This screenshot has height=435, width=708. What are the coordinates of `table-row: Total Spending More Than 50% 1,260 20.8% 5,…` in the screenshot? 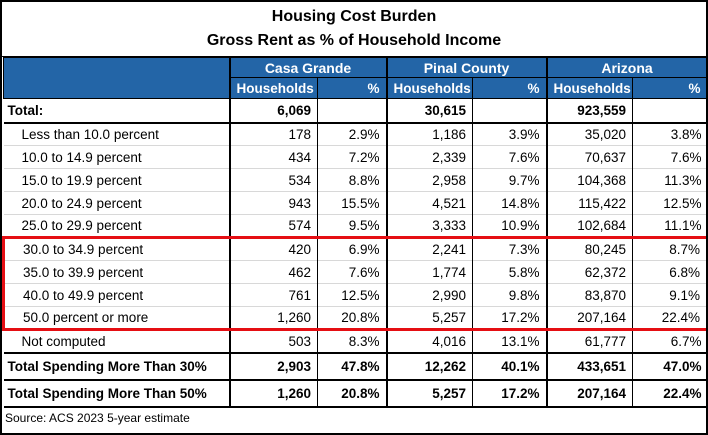 It's located at (354, 393).